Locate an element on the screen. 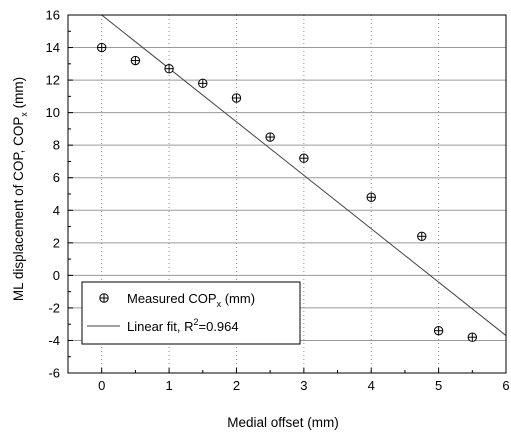 The width and height of the screenshot is (511, 436). legend-marker-symbol is located at coordinates (104, 298).